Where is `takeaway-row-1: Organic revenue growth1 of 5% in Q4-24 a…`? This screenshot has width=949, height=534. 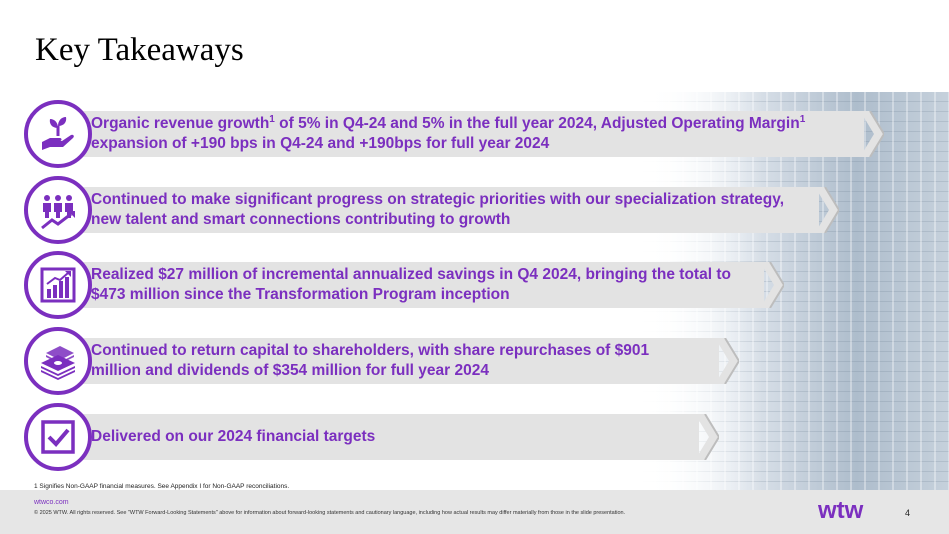 takeaway-row-1: Organic revenue growth1 of 5% in Q4-24 a… is located at coordinates (454, 134).